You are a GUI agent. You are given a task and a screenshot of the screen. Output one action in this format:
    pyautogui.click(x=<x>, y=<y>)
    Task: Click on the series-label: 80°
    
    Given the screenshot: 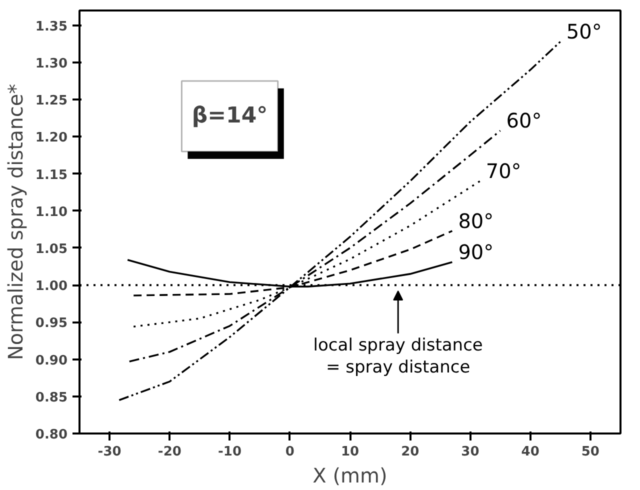 What is the action you would take?
    pyautogui.click(x=476, y=220)
    